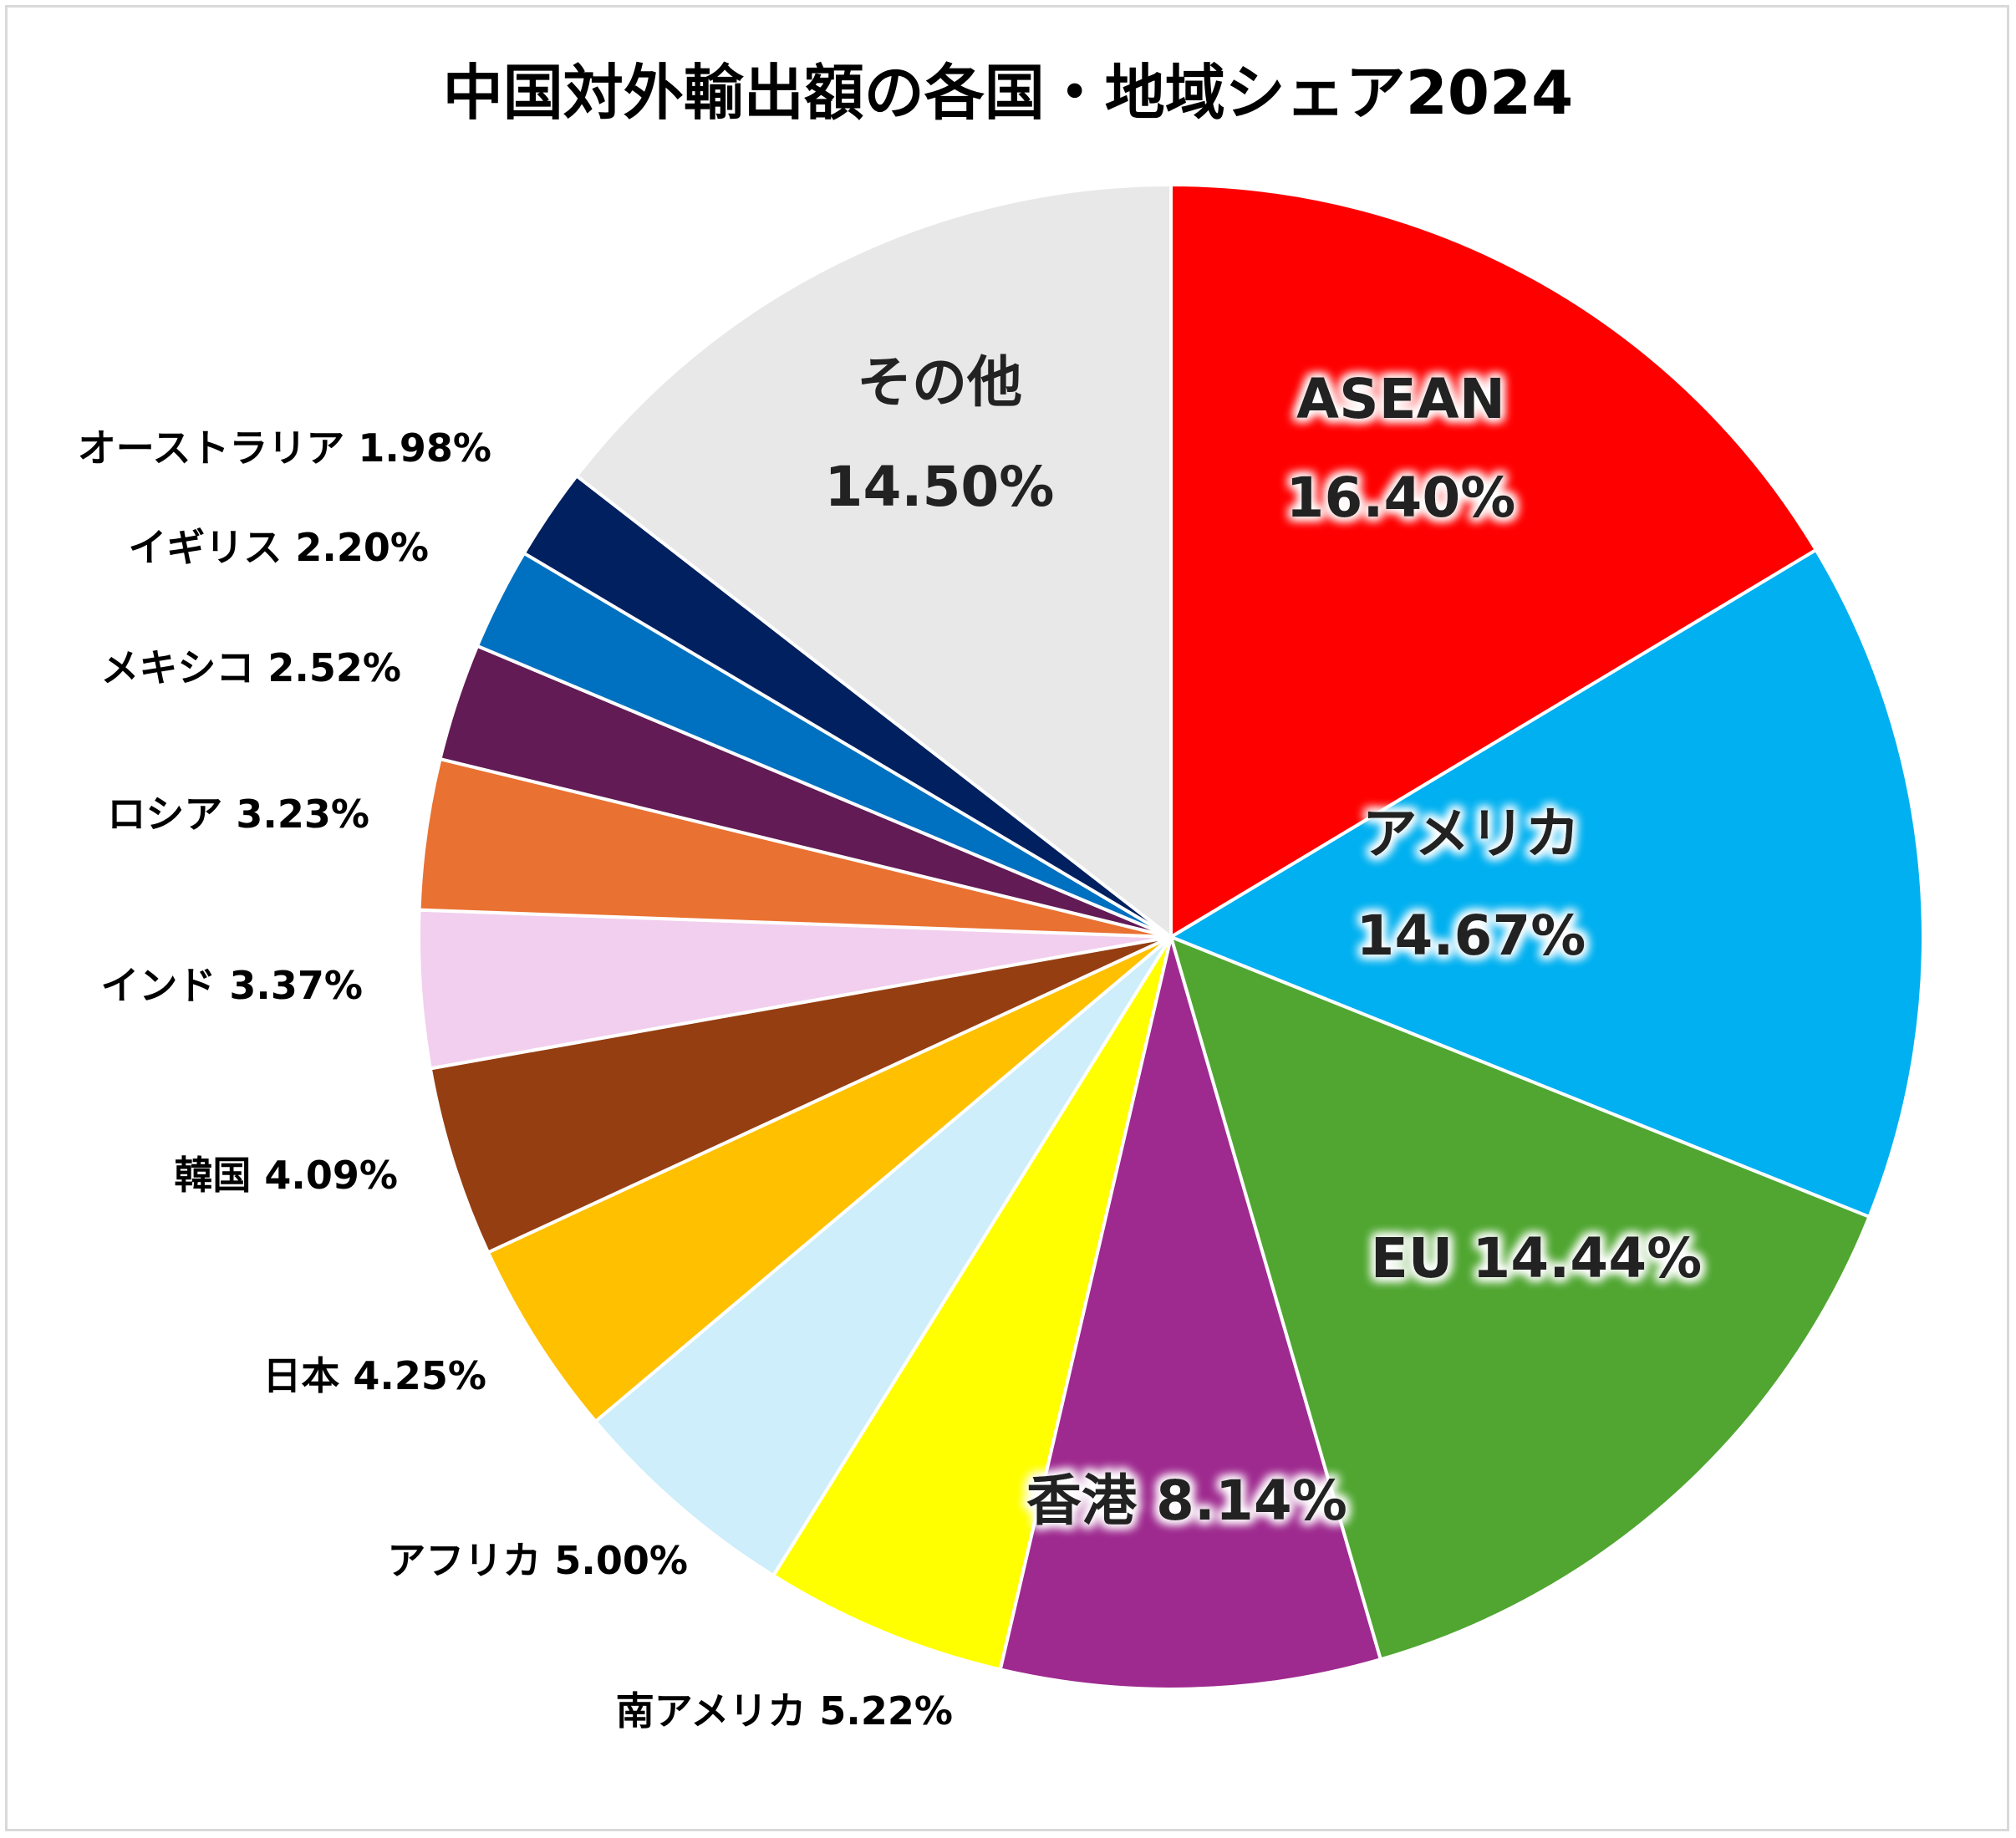  I want to click on pie-slice-japan, so click(829, 1179).